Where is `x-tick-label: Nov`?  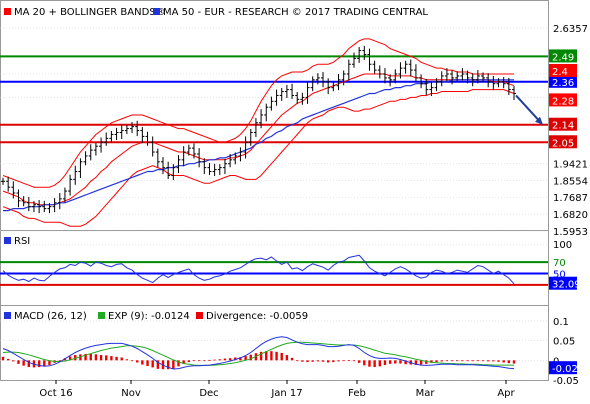
x-tick-label: Nov is located at coordinates (131, 393).